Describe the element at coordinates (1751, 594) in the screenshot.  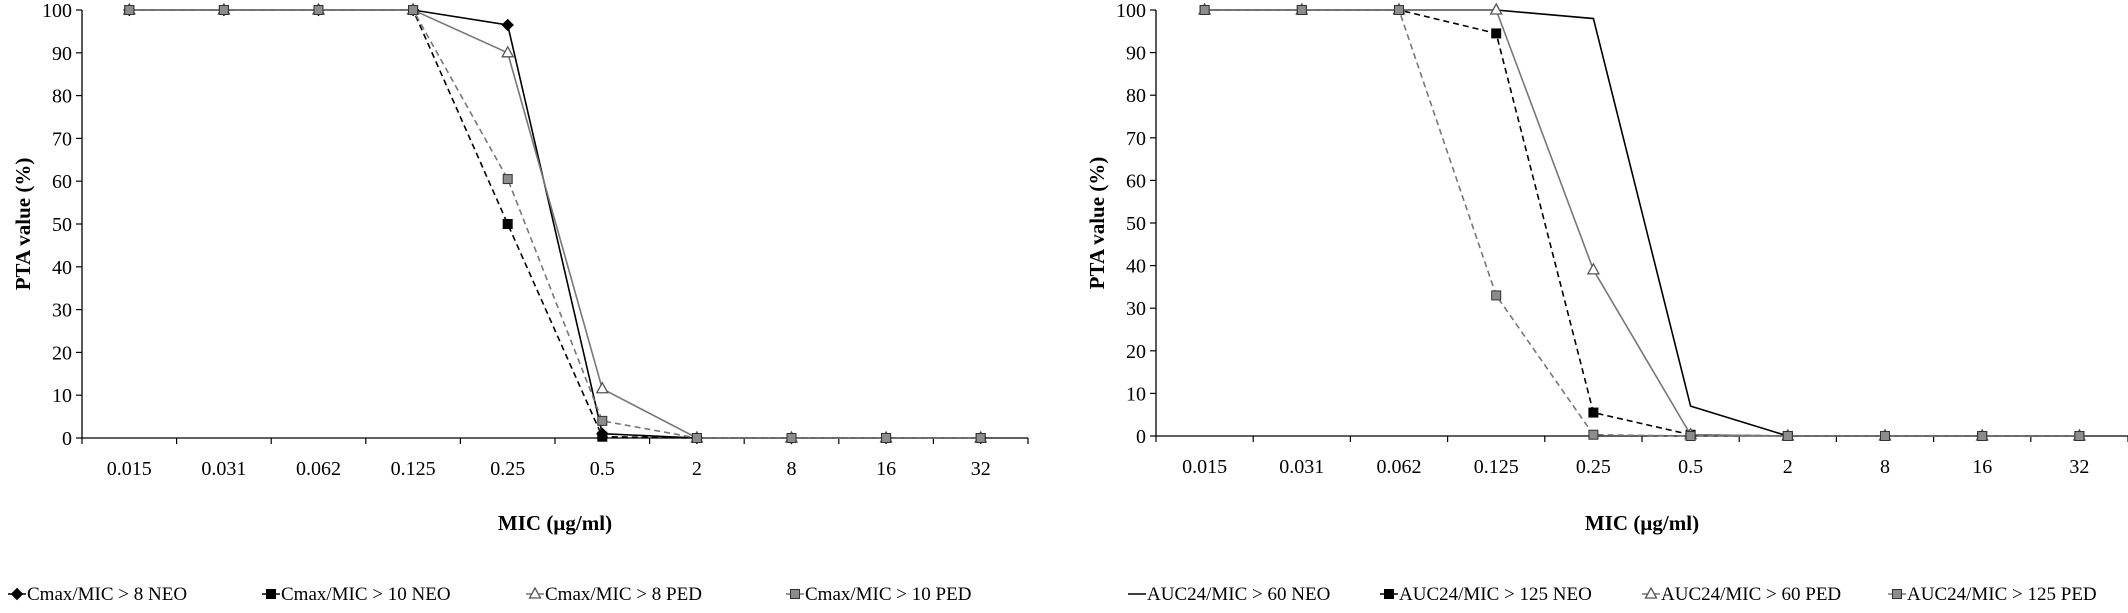
I see `legend-label: AUC24/MIC > 60 PED` at that location.